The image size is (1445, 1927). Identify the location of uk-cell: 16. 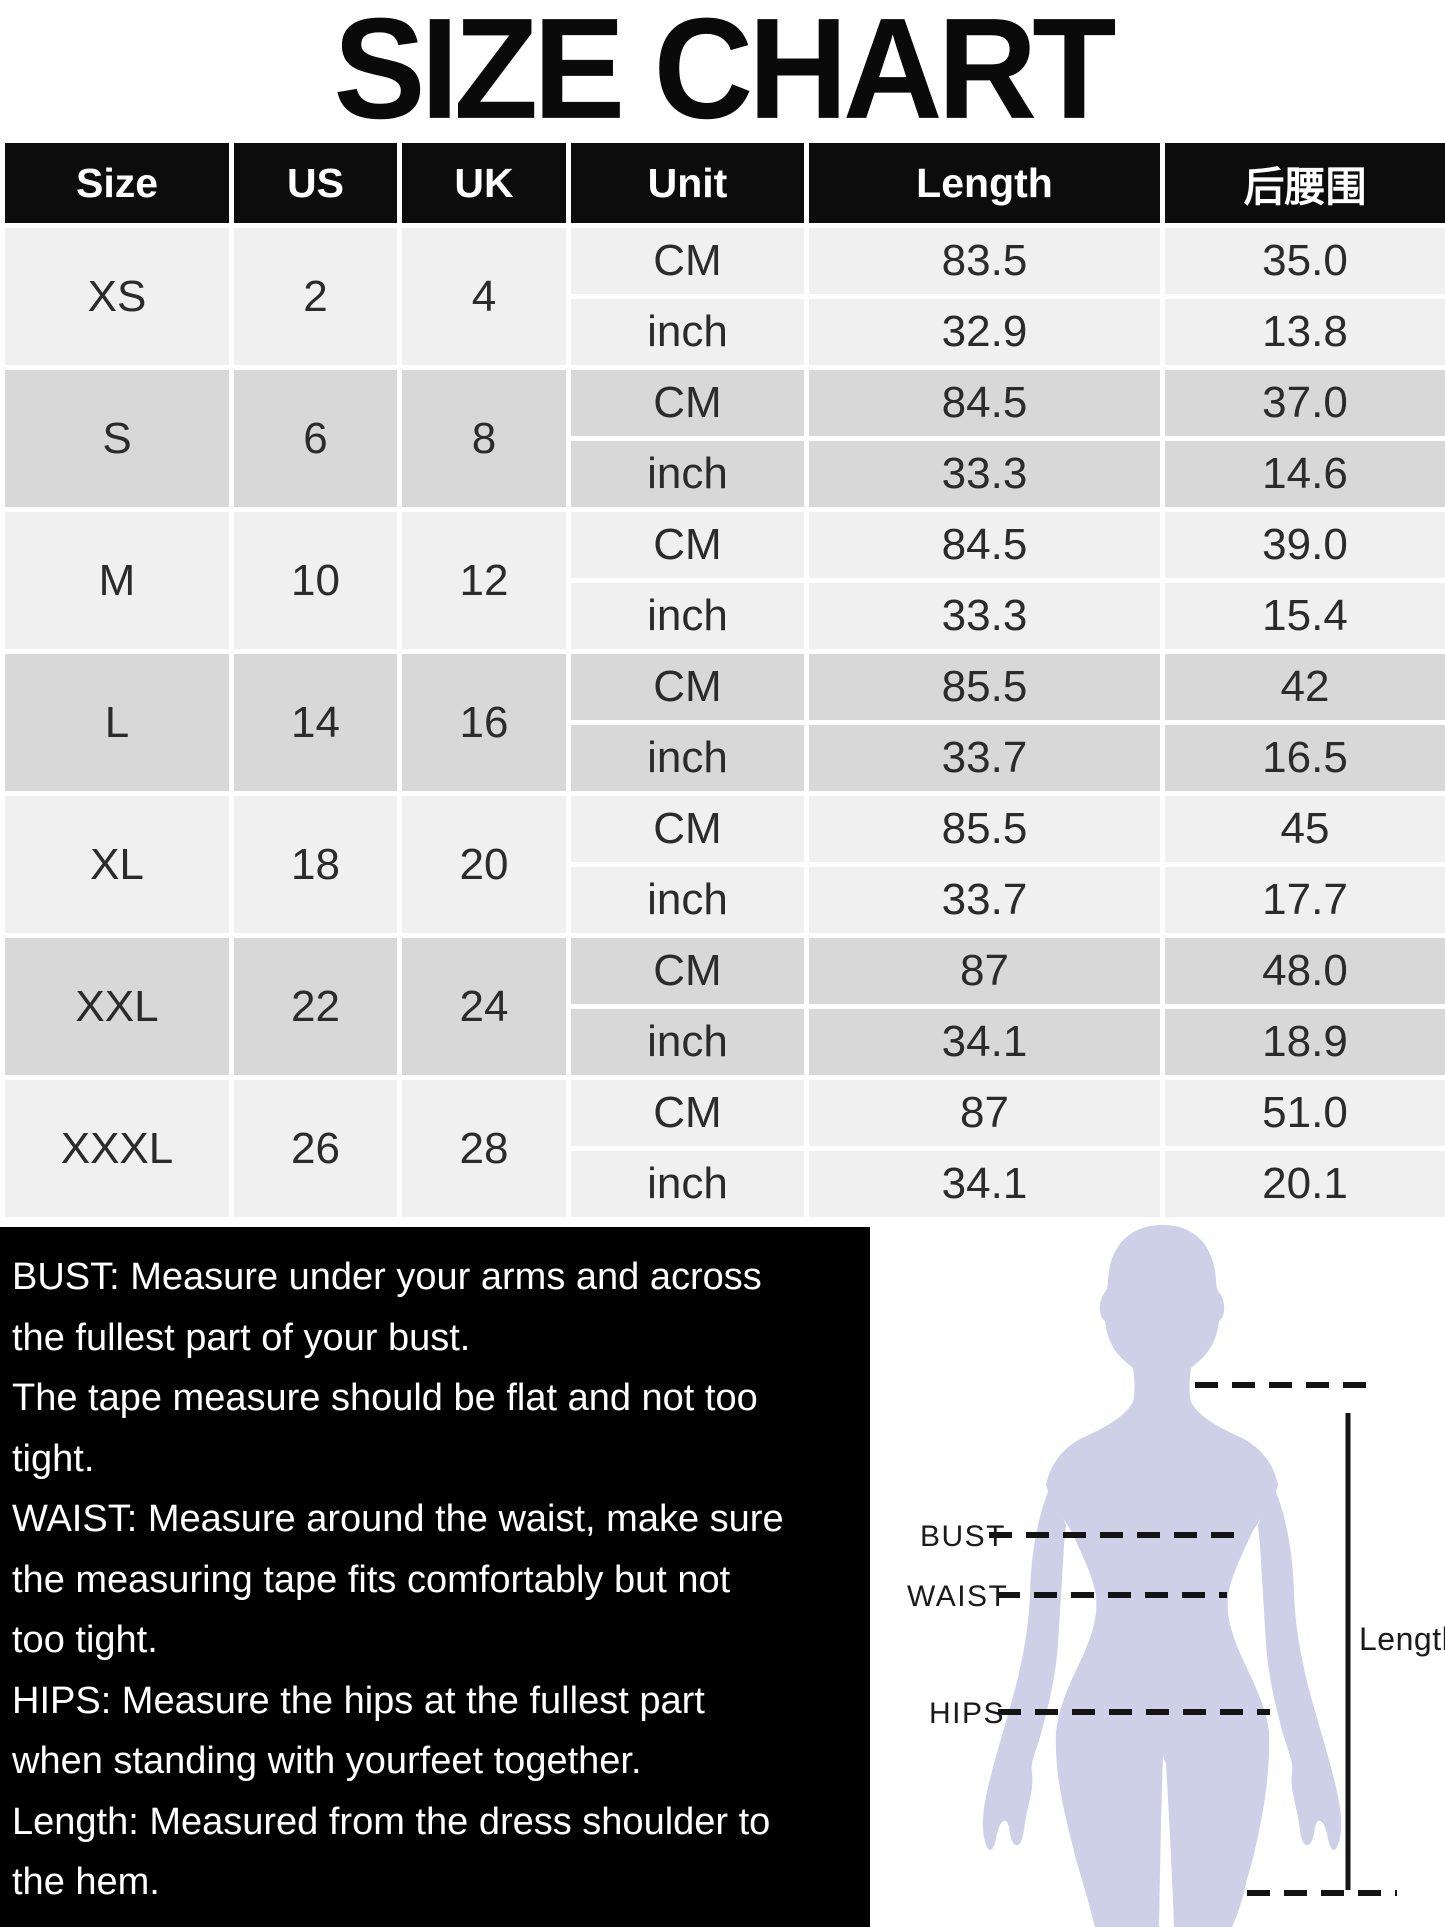
(484, 722).